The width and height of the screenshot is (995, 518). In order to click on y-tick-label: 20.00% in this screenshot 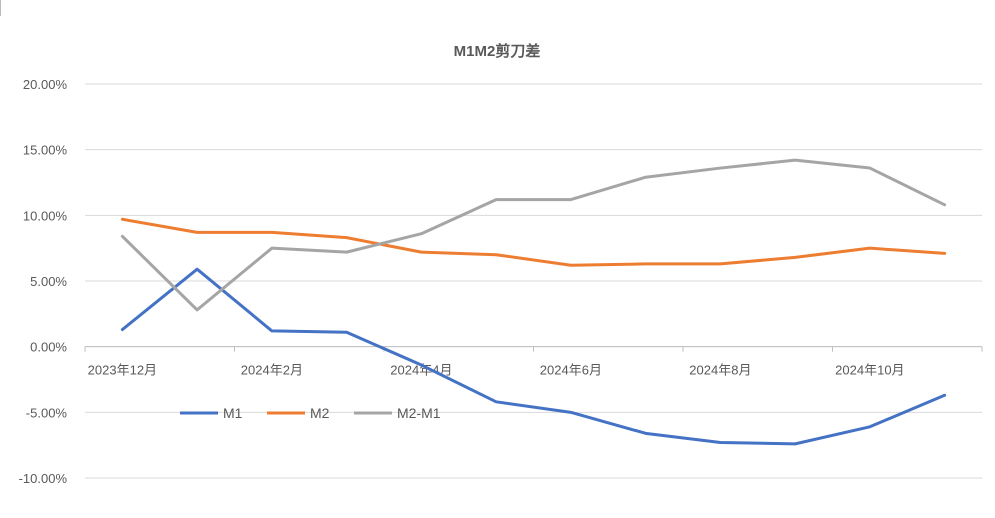, I will do `click(45, 84)`.